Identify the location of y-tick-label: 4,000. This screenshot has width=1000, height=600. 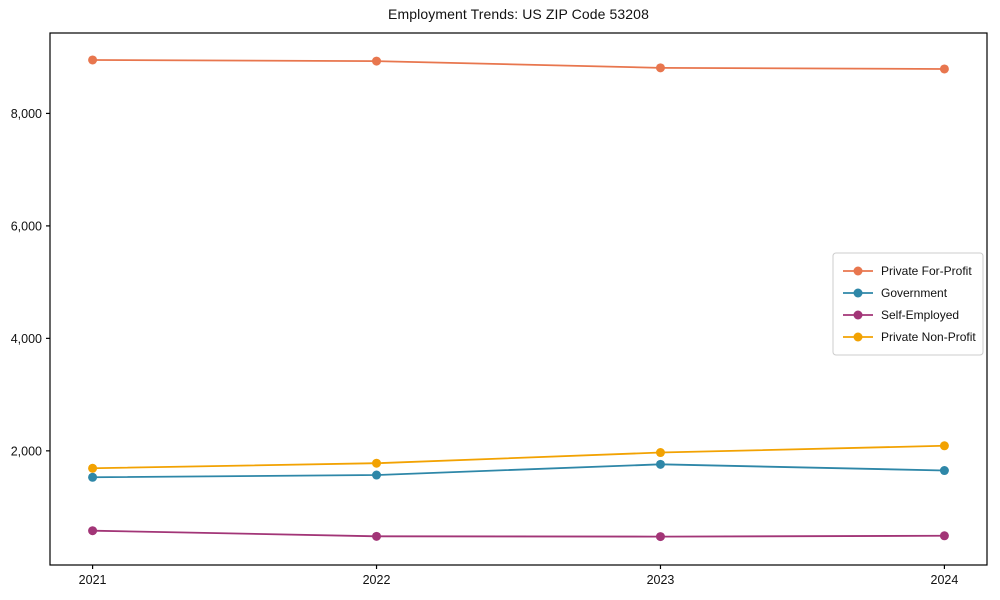
(26, 339).